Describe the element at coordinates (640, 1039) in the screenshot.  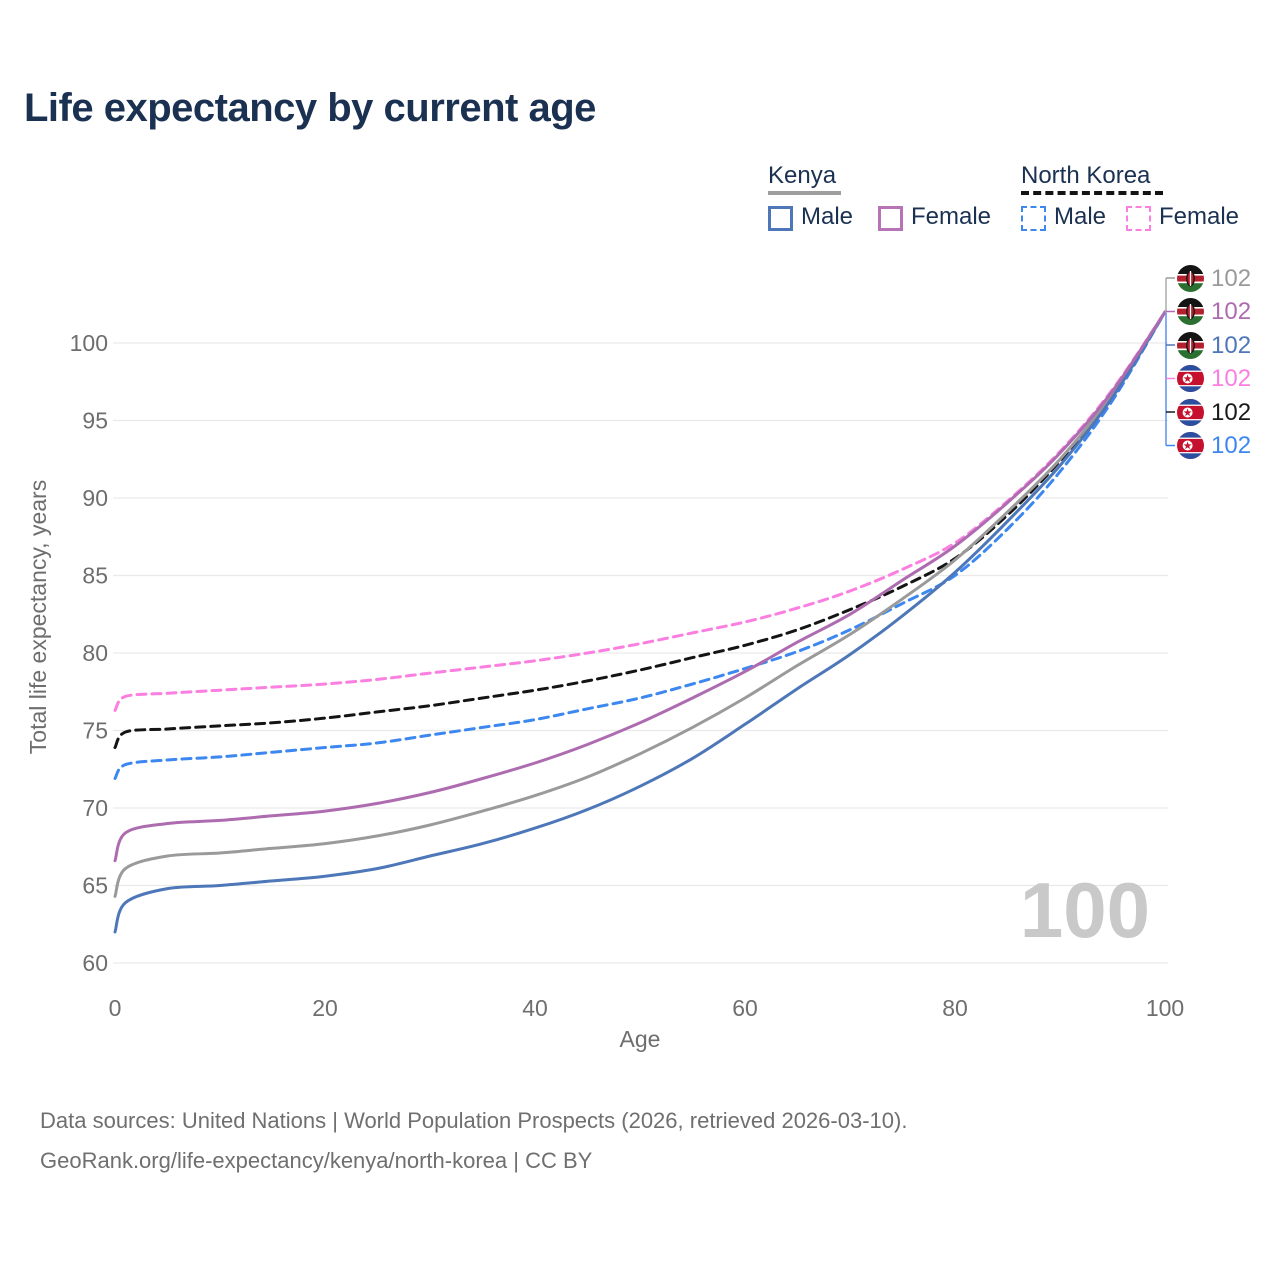
I see `x-axis-title: Age` at that location.